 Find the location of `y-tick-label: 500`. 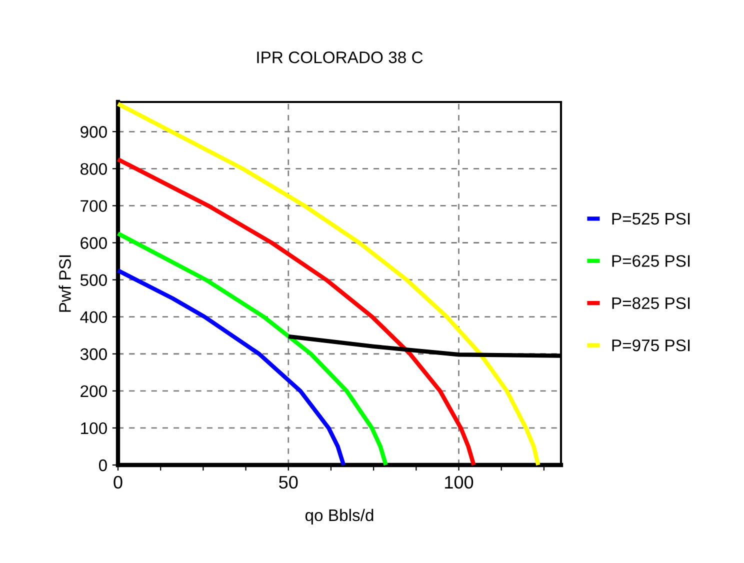

y-tick-label: 500 is located at coordinates (93, 280).